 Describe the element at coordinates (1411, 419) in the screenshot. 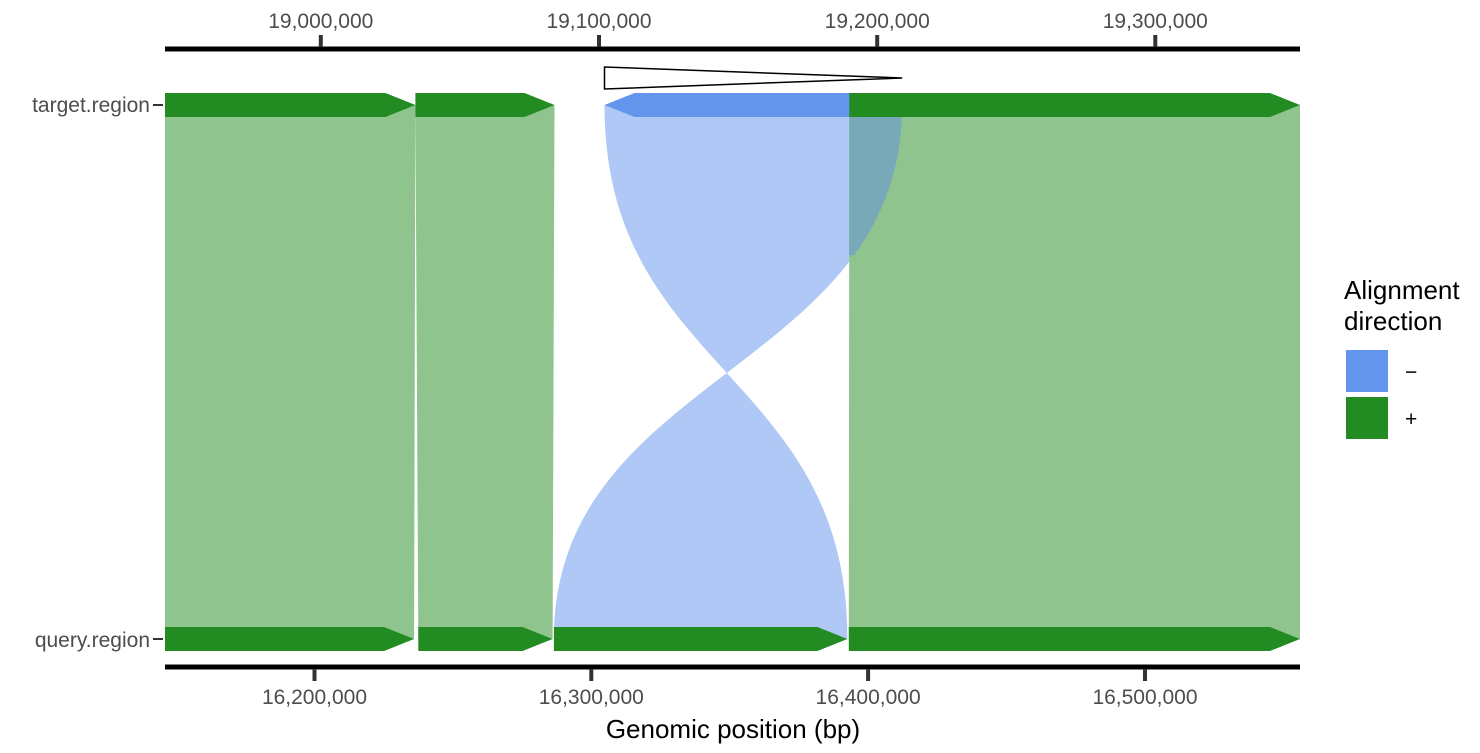

I see `legend-label-plus: +` at that location.